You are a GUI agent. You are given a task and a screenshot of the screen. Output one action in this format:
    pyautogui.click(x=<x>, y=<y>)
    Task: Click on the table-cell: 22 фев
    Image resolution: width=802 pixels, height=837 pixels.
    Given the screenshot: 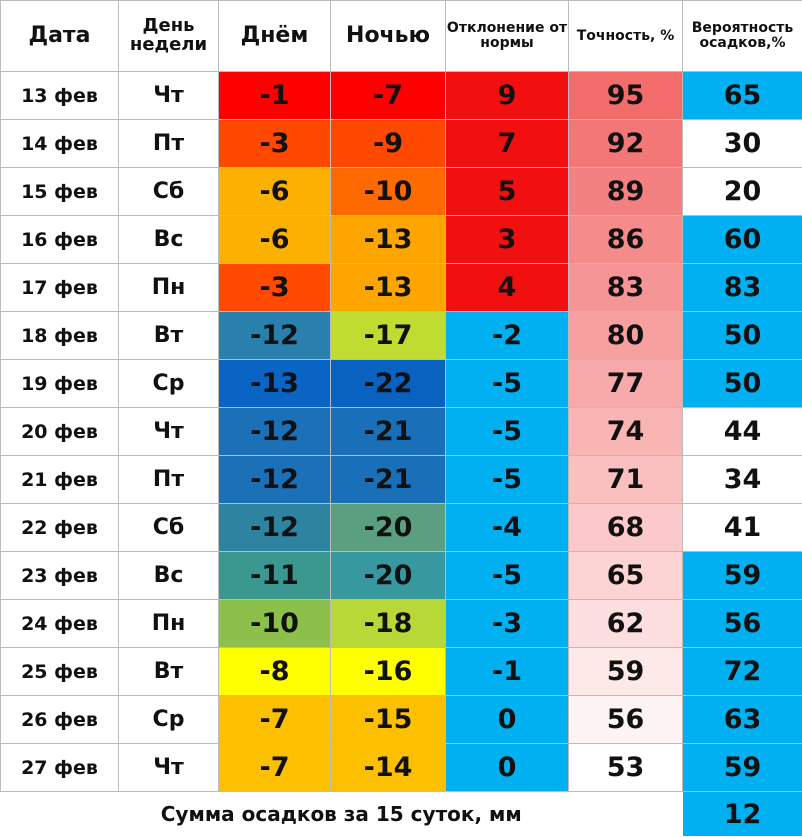 What is the action you would take?
    pyautogui.click(x=60, y=528)
    